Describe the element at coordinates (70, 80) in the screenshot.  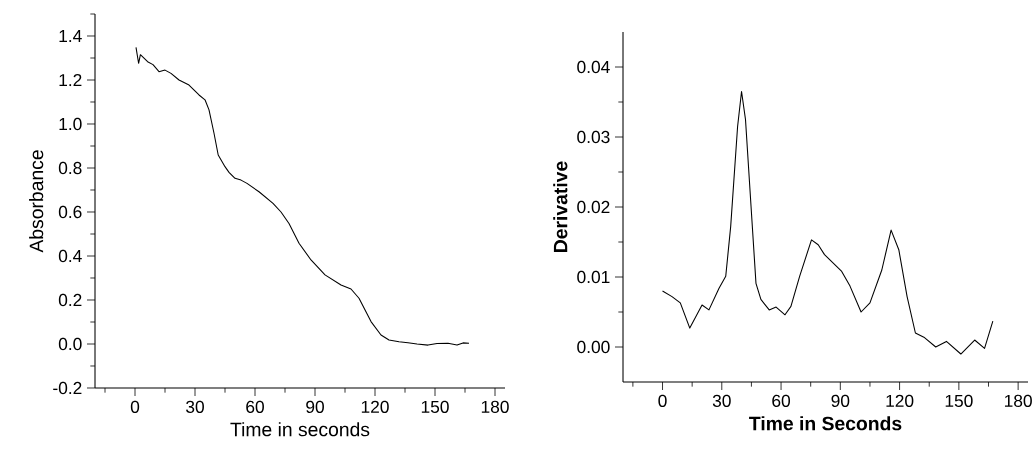
I see `y-tick-label: 1.2` at that location.